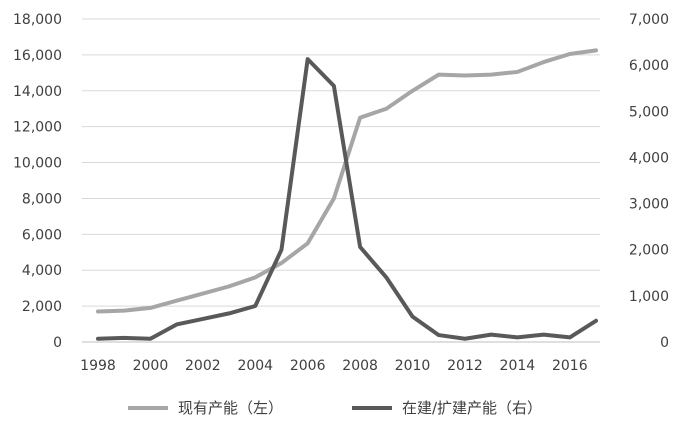 The image size is (682, 428). Describe the element at coordinates (37, 56) in the screenshot. I see `y-left-tick-label: 16,000` at that location.